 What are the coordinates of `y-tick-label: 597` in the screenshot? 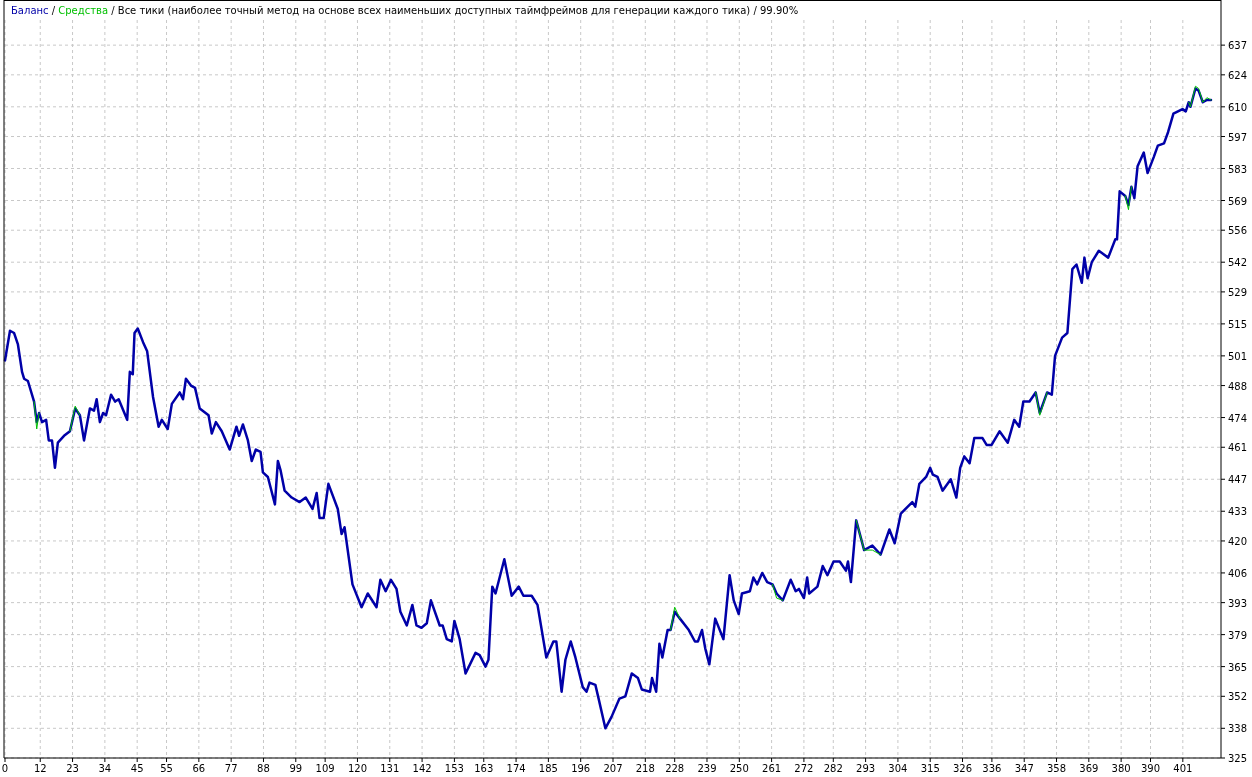 It's located at (1238, 137).